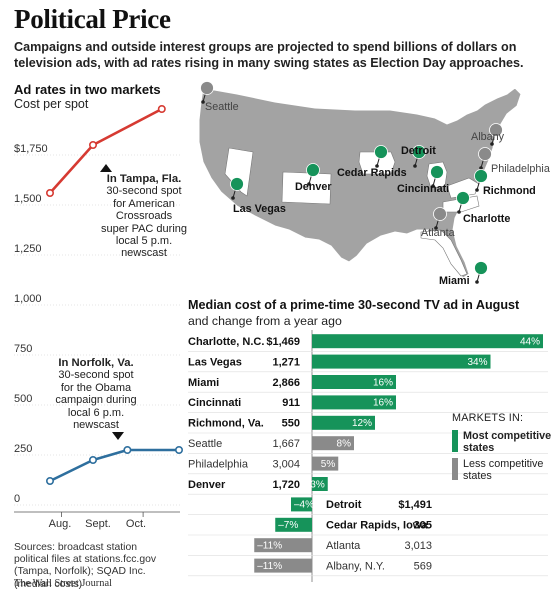 The height and width of the screenshot is (593, 555). What do you see at coordinates (496, 130) in the screenshot?
I see `map-marker-albany` at bounding box center [496, 130].